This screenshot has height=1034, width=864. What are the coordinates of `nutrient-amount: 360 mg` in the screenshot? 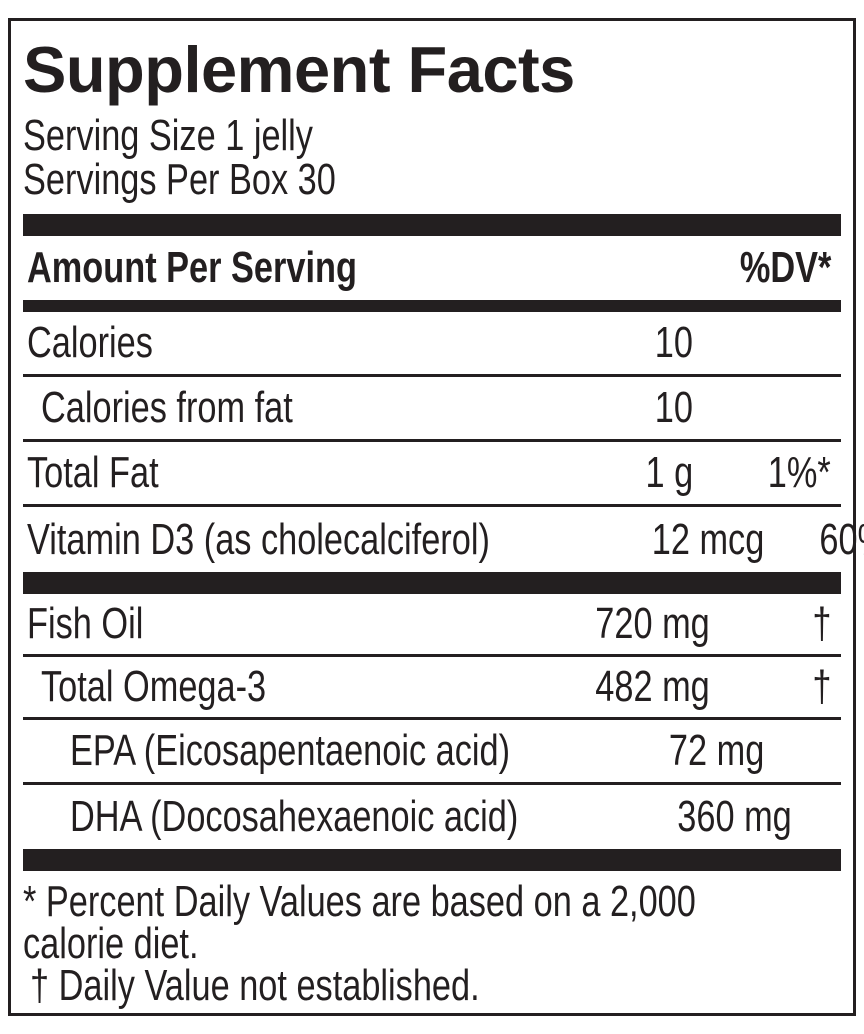 It's located at (734, 816).